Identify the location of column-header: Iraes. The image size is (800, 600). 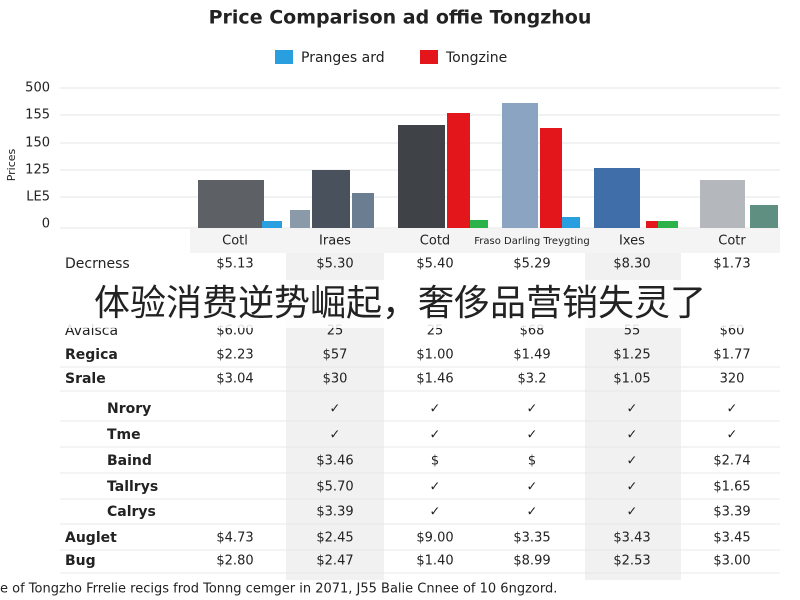
(335, 241).